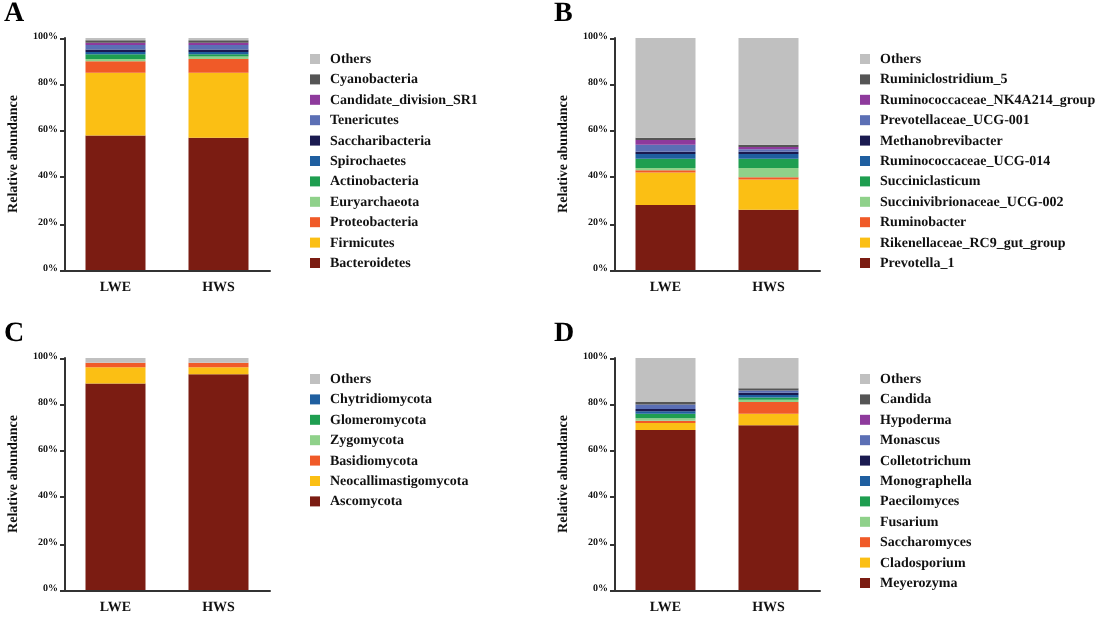 The height and width of the screenshot is (638, 1100). What do you see at coordinates (15, 14) in the screenshot?
I see `chart-title: A` at bounding box center [15, 14].